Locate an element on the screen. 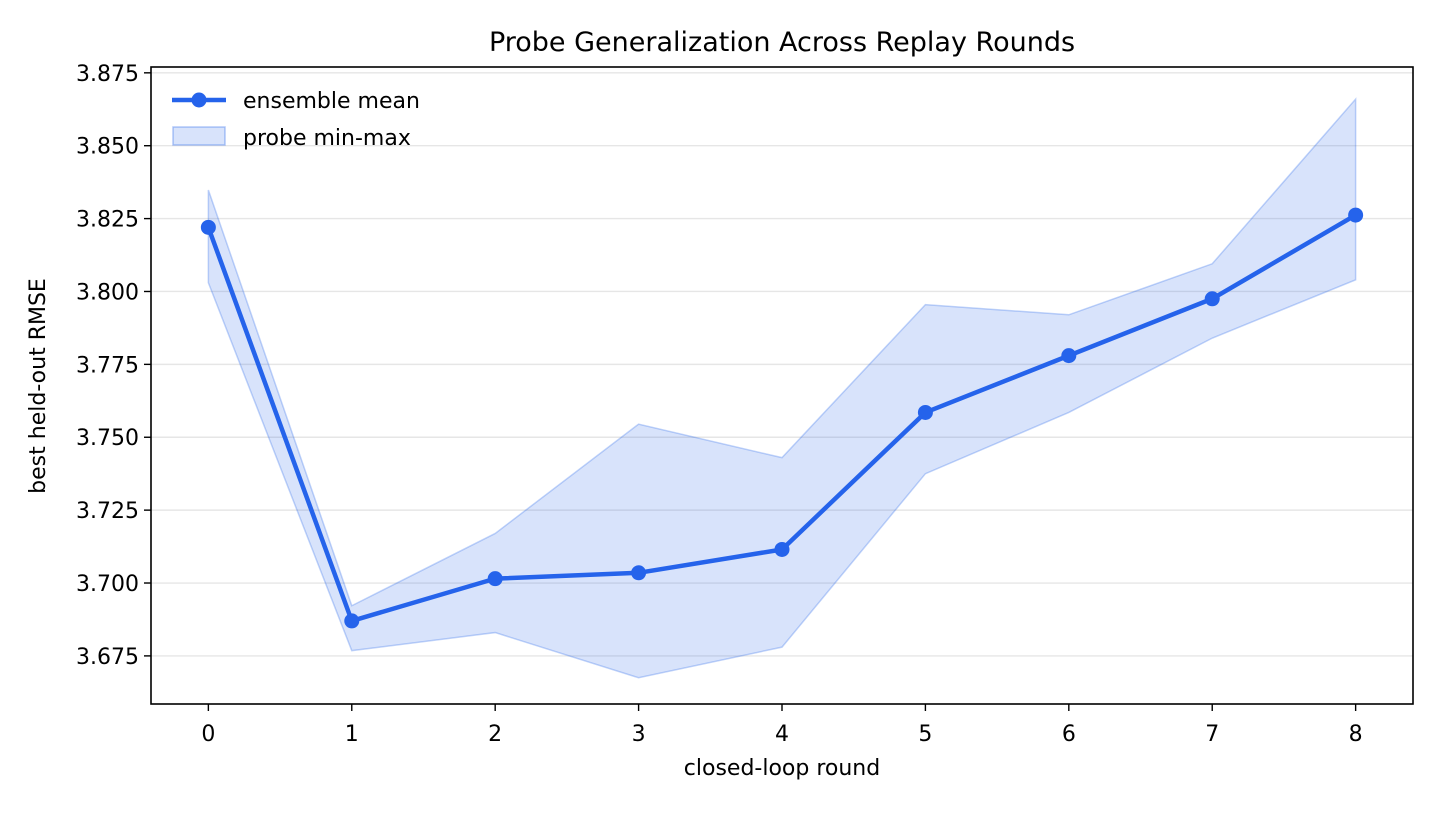 The image size is (1440, 814). y-tick-label: 3.875 is located at coordinates (107, 74).